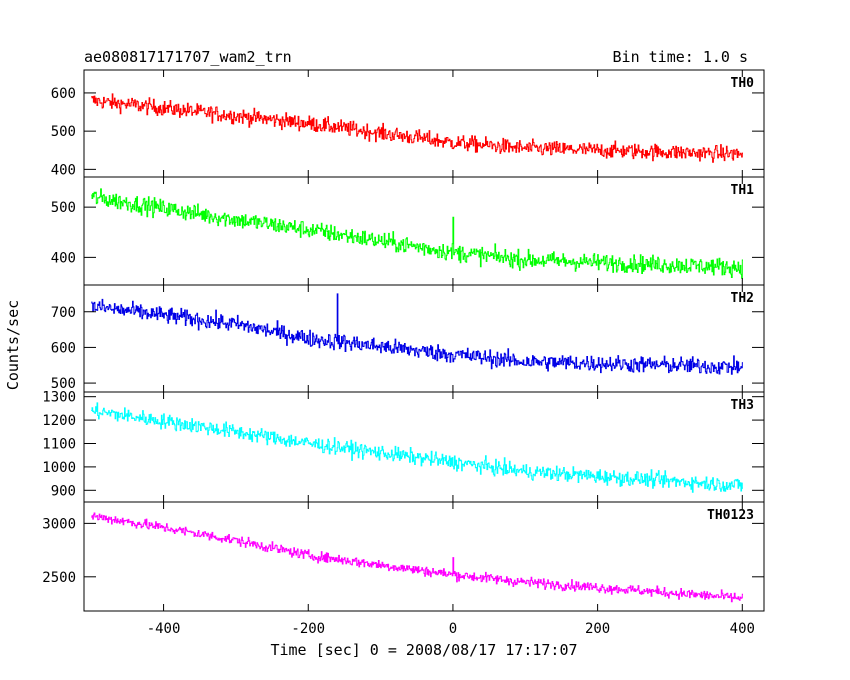 The image size is (850, 680). Describe the element at coordinates (742, 405) in the screenshot. I see `panel-label-th3: TH3` at that location.